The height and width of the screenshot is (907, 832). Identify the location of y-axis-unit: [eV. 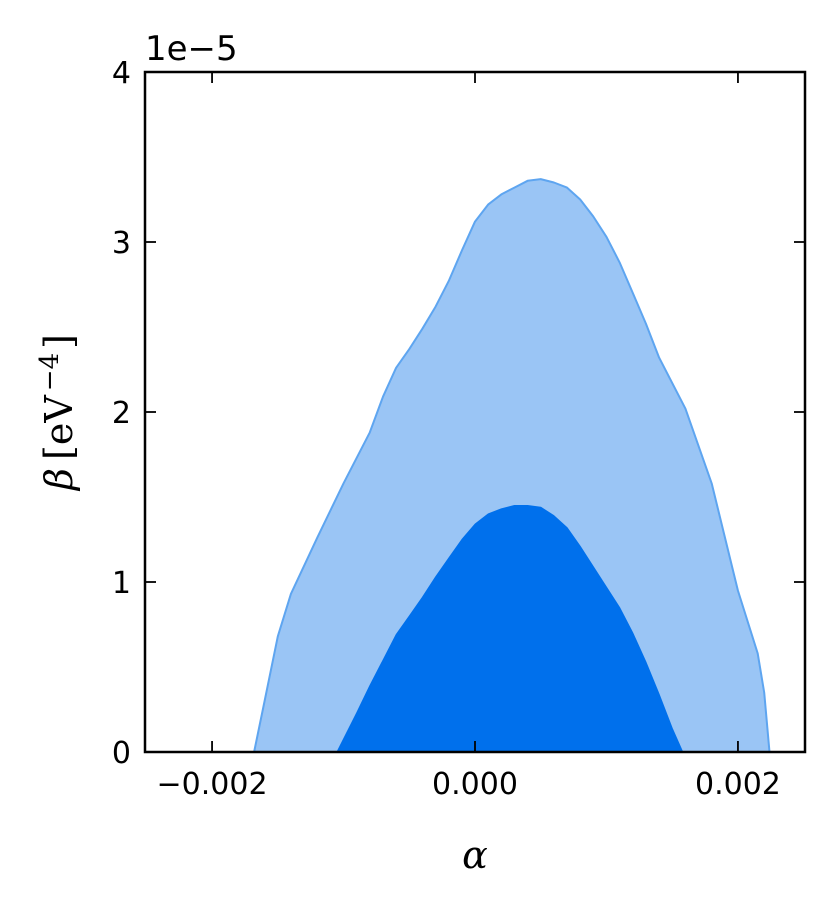
(59, 427).